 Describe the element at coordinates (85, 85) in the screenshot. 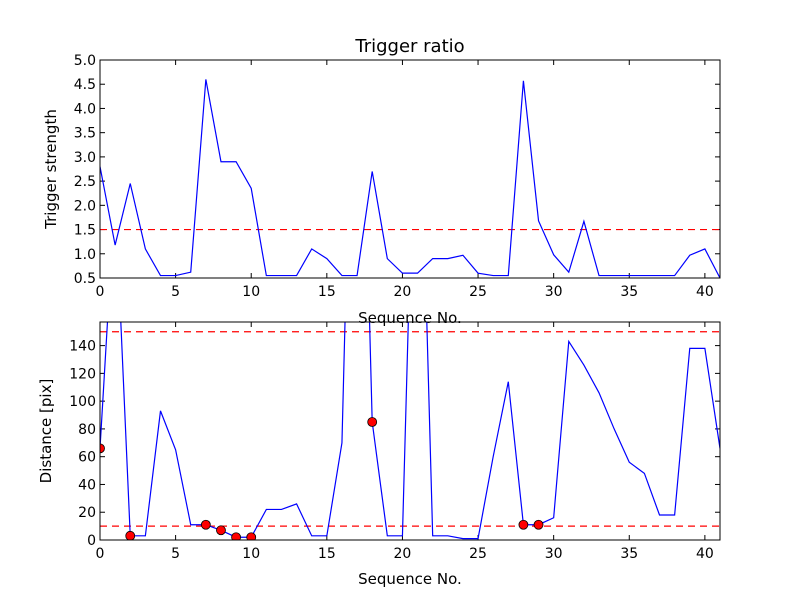

I see `top-chart-y-tick-label: 4.5` at that location.